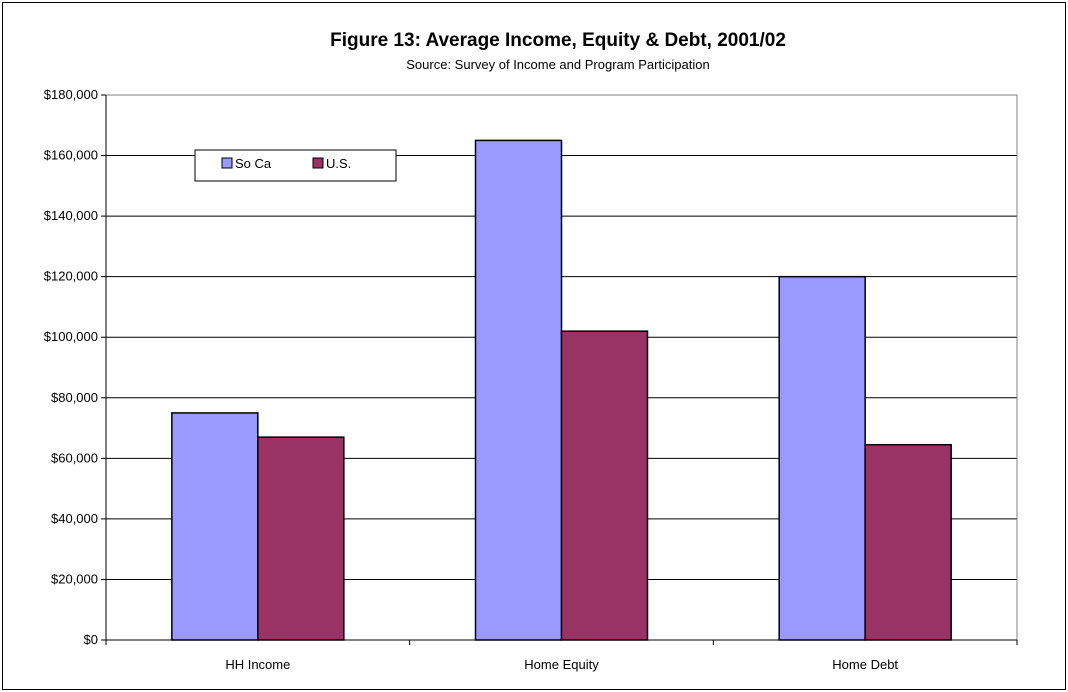  Describe the element at coordinates (338, 163) in the screenshot. I see `legend-label-us: U.S.` at that location.